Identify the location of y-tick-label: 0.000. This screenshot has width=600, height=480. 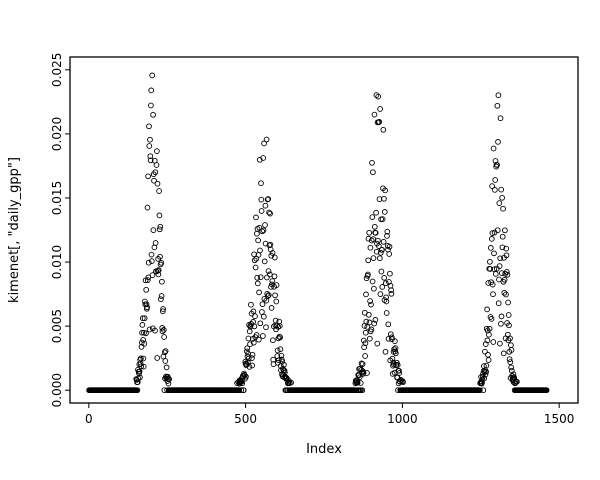
(57, 390).